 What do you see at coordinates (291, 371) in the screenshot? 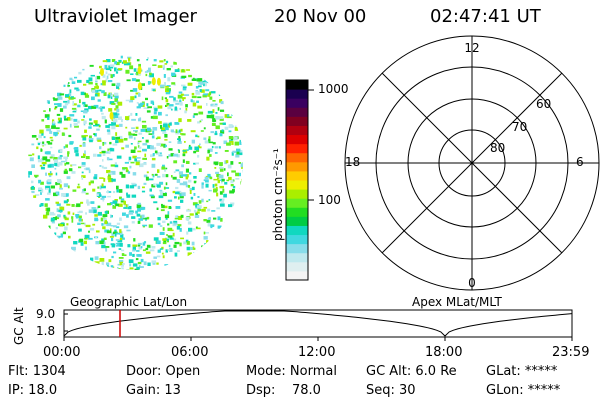
I see `mode-status: Mode: Normal` at bounding box center [291, 371].